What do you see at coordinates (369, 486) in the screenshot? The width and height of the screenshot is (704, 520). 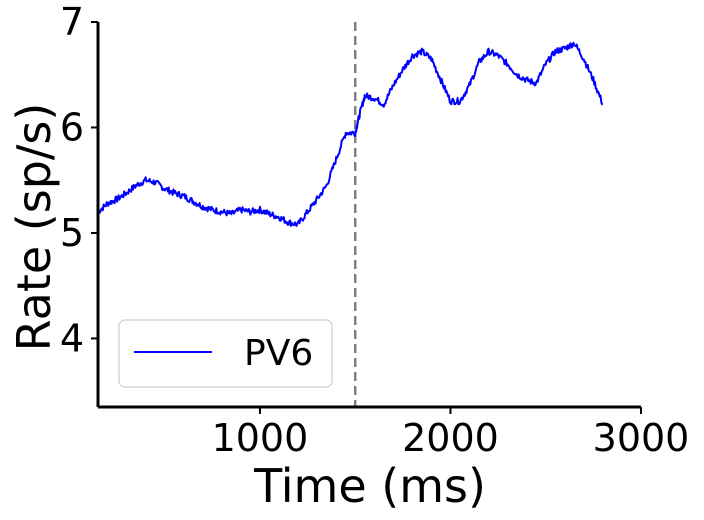 I see `x-axis-title: Time (ms)` at bounding box center [369, 486].